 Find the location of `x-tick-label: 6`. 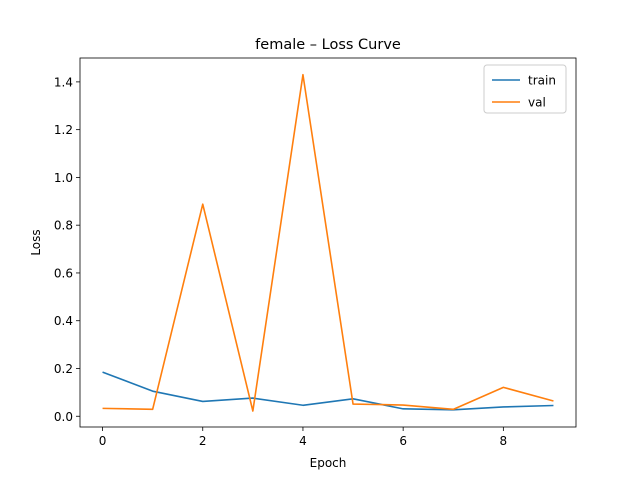

x-tick-label: 6 is located at coordinates (403, 441).